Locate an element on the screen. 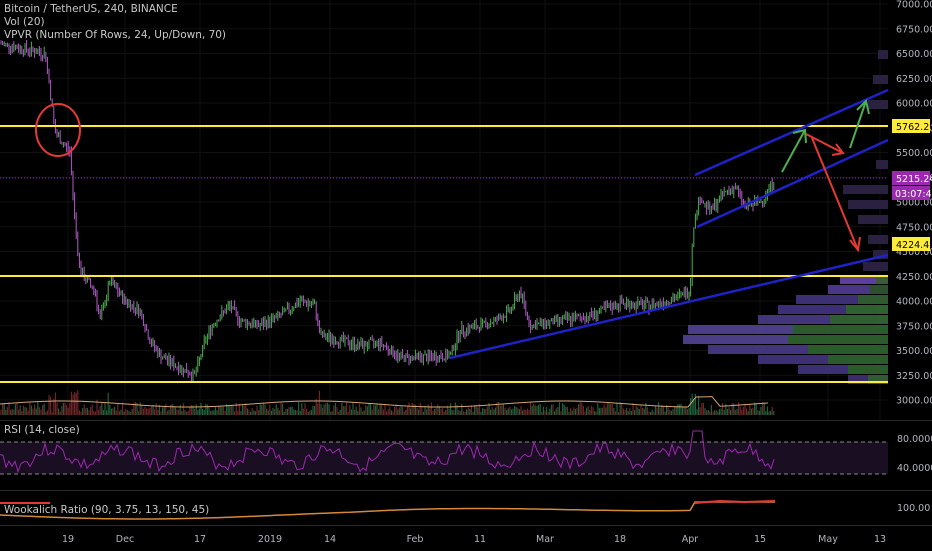 Image resolution: width=932 pixels, height=551 pixels. time-axis-label: 17 is located at coordinates (200, 539).